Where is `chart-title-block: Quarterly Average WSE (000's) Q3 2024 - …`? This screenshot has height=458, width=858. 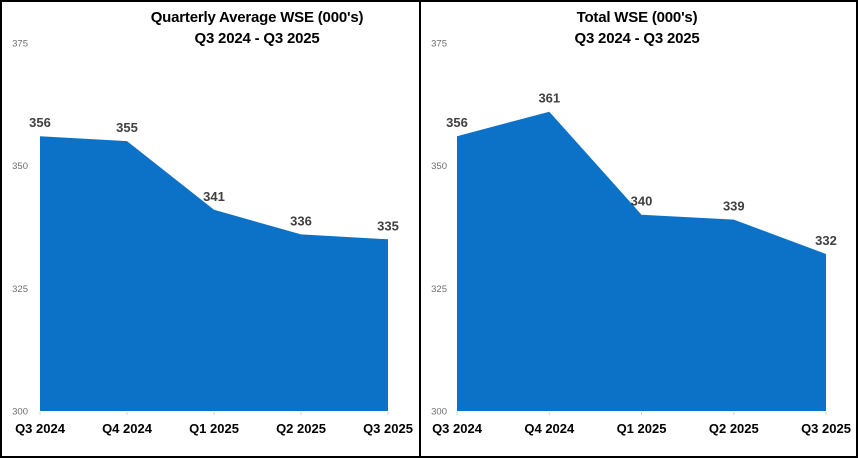
chart-title-block: Quarterly Average WSE (000's) Q3 2024 - … is located at coordinates (257, 28).